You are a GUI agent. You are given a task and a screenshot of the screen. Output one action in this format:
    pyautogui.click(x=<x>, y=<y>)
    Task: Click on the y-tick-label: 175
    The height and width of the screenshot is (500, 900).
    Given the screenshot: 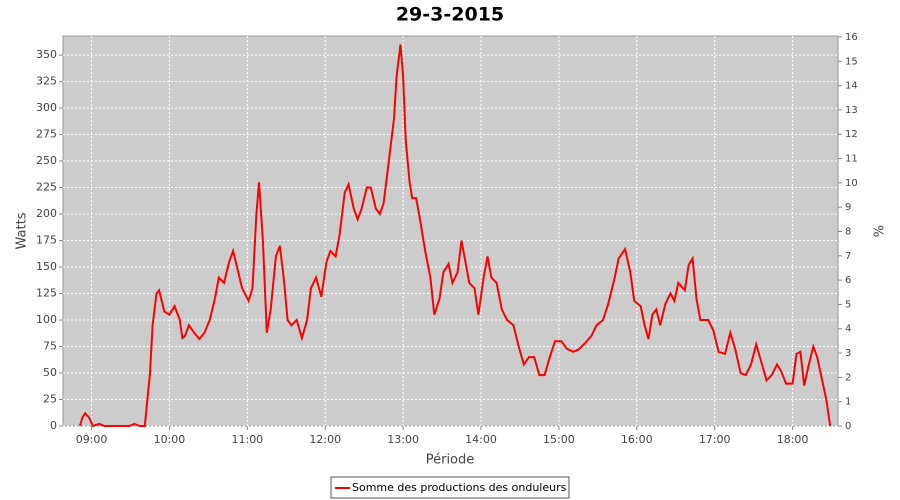 What is the action you would take?
    pyautogui.click(x=46, y=240)
    